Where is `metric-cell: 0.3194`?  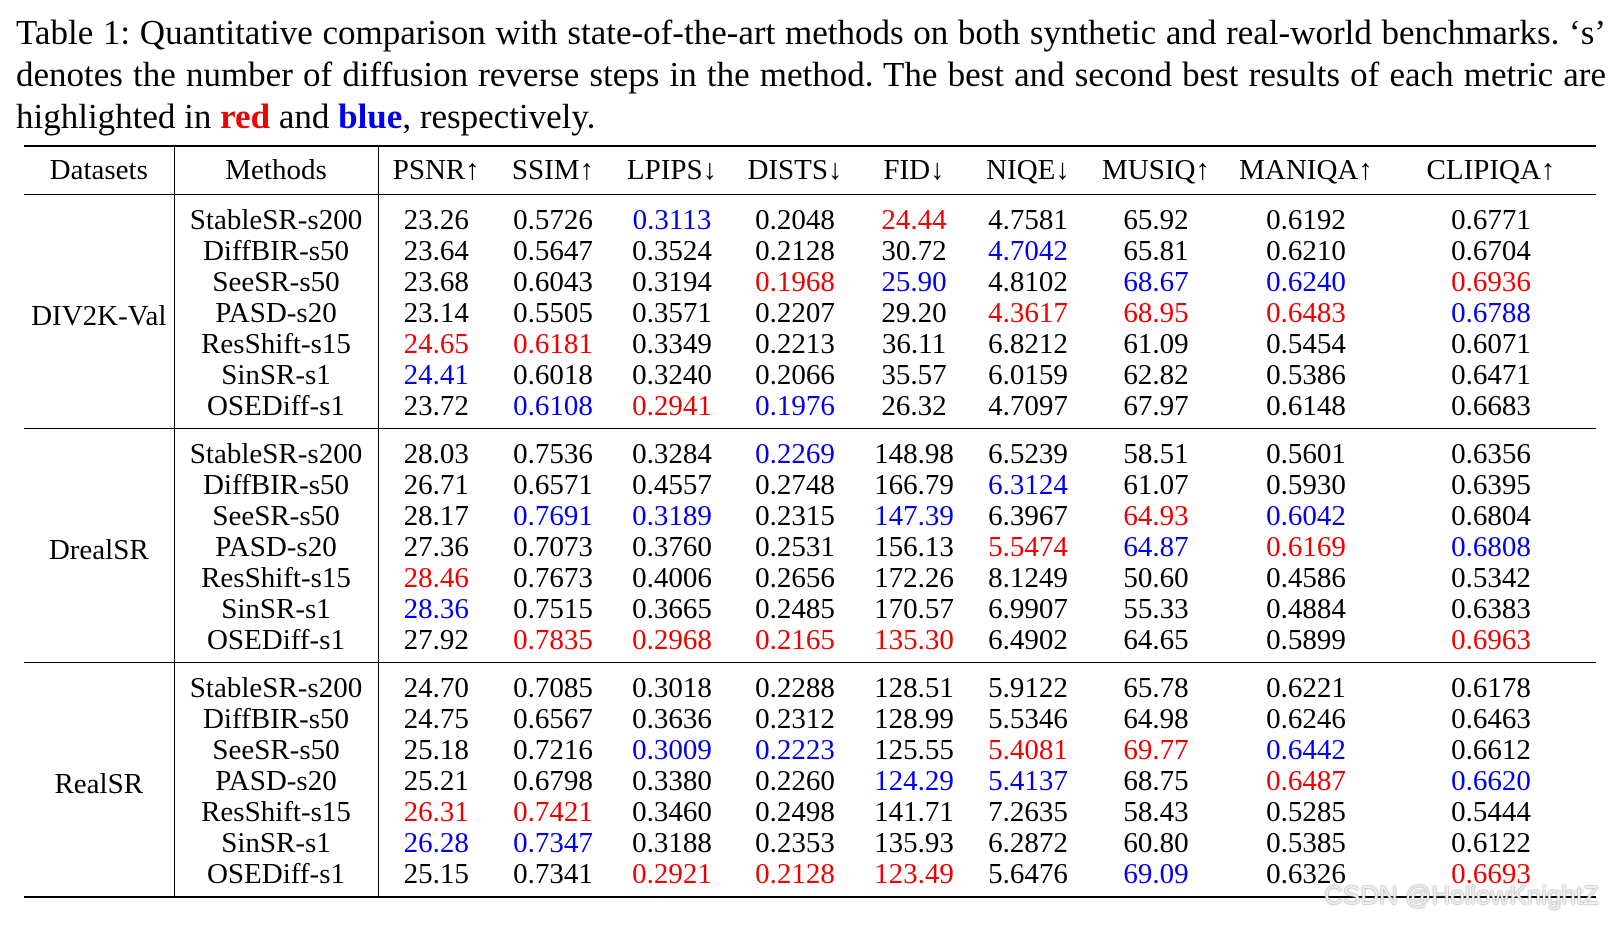 metric-cell: 0.3194 is located at coordinates (672, 282).